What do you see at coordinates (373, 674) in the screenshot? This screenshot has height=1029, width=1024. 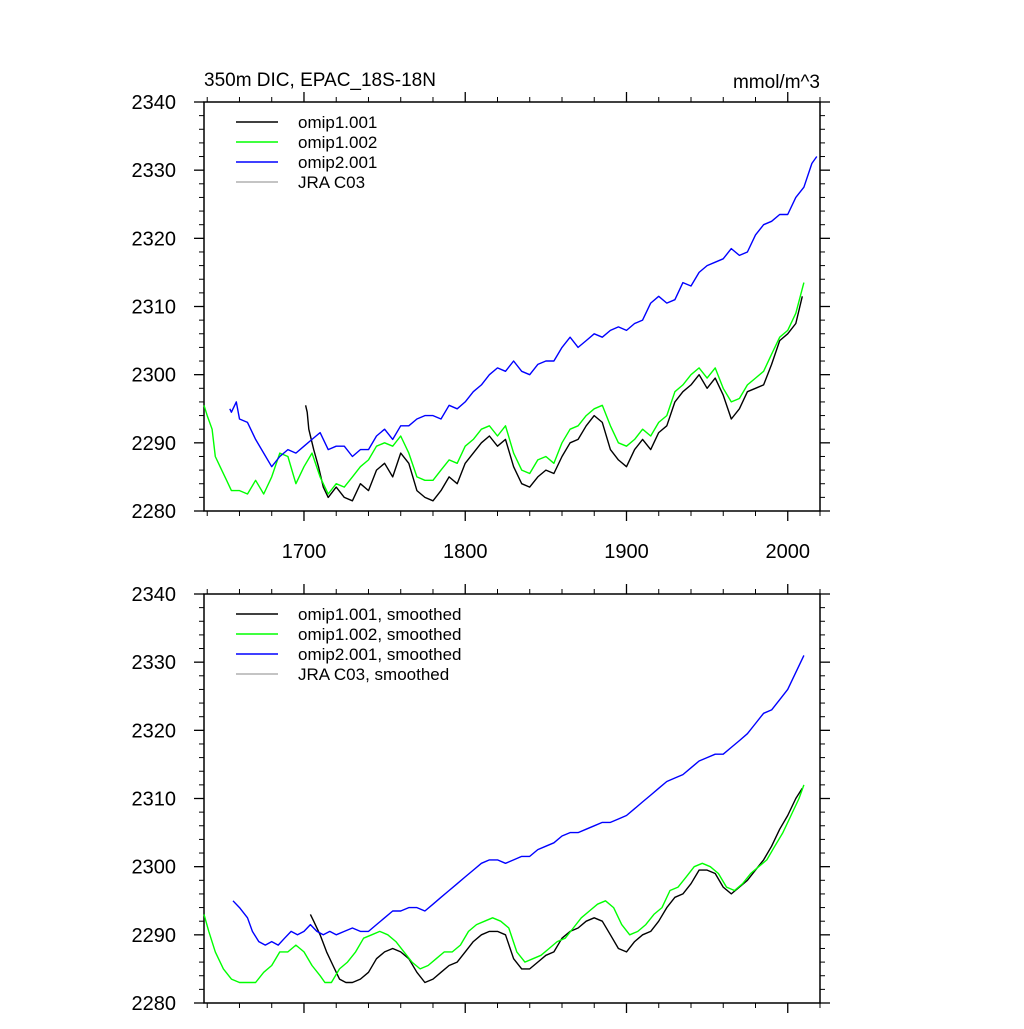 I see `legend-label: JRA C03, smoothed` at bounding box center [373, 674].